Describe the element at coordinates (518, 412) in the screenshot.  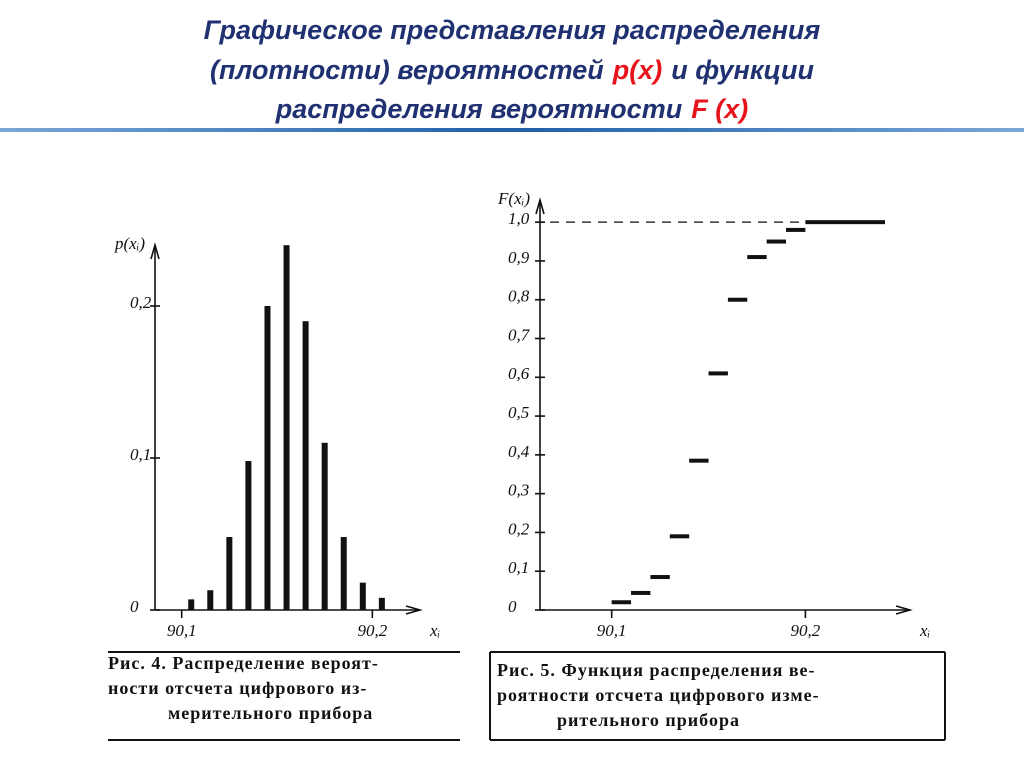
I see `y-tick-label: 0,5` at that location.